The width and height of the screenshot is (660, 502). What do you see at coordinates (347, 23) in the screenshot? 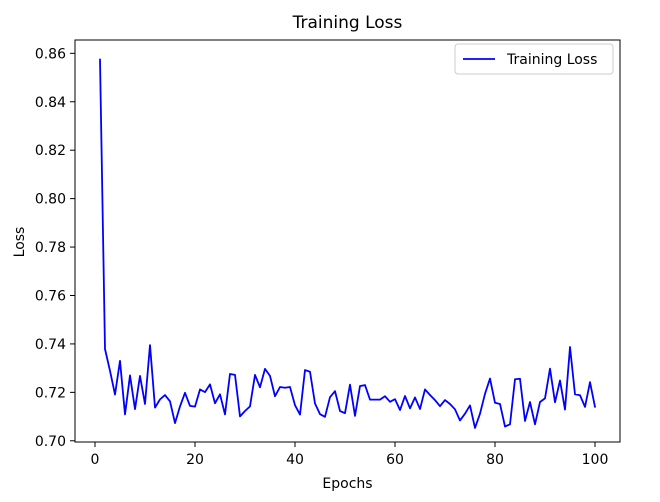
I see `chart-title: Training Loss` at bounding box center [347, 23].